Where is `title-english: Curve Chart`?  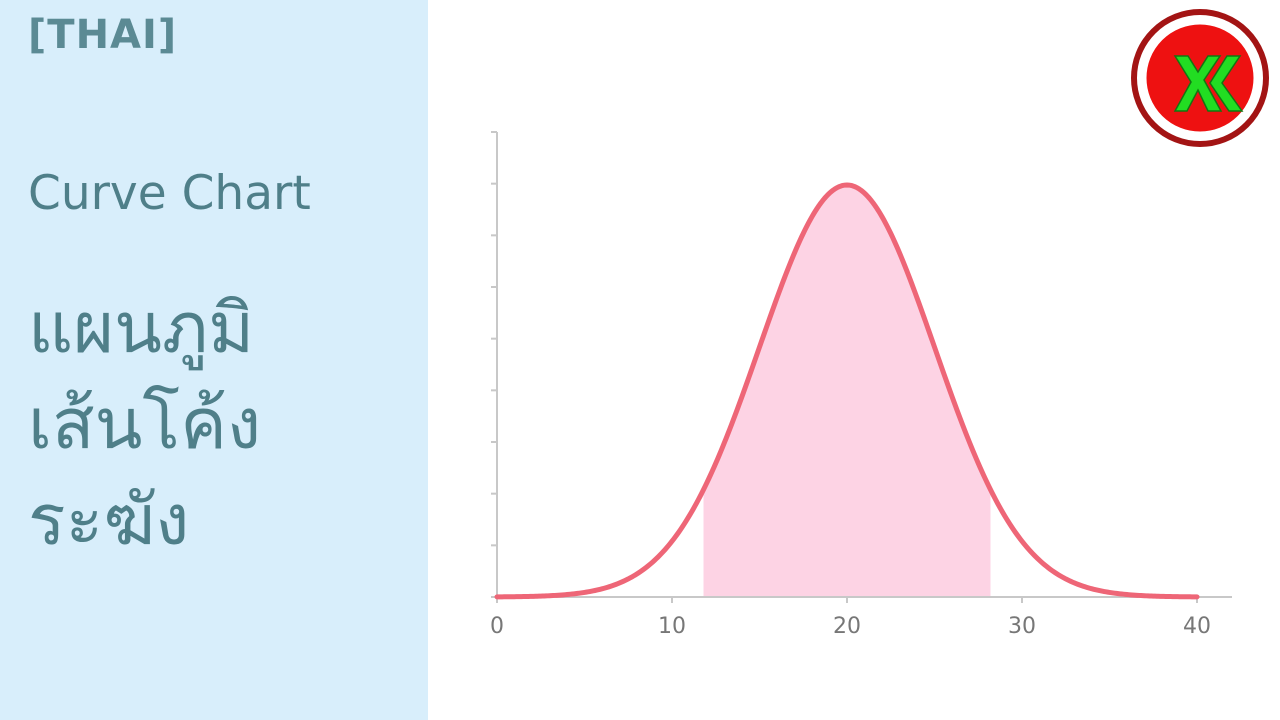 title-english: Curve Chart is located at coordinates (169, 193).